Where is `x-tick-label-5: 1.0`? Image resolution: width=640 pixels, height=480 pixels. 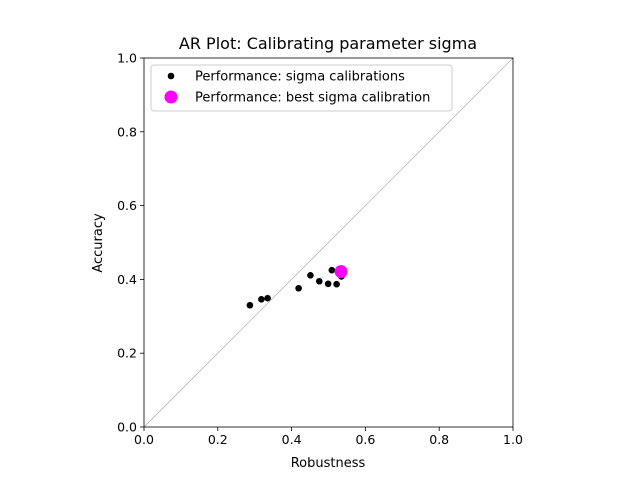
x-tick-label-5: 1.0 is located at coordinates (513, 439).